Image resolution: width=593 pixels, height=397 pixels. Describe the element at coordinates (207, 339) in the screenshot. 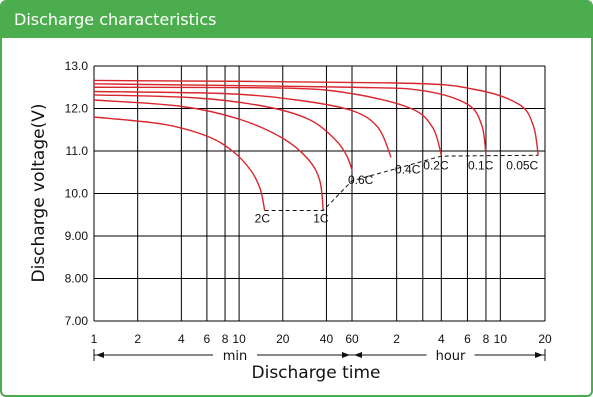

I see `x-tick-label-min: 6` at that location.